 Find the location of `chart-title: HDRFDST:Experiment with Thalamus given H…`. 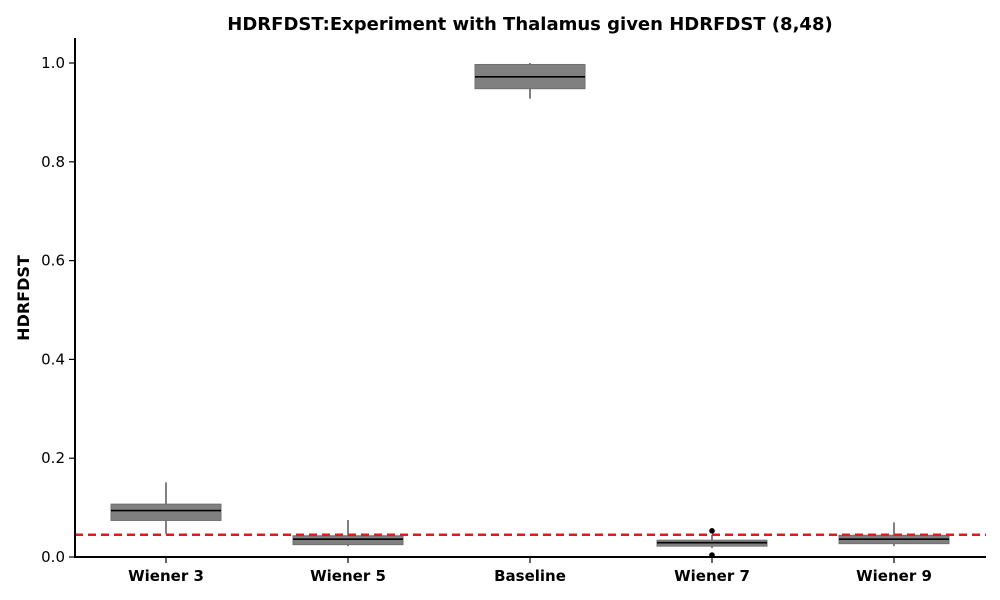

chart-title: HDRFDST:Experiment with Thalamus given H… is located at coordinates (529, 24).